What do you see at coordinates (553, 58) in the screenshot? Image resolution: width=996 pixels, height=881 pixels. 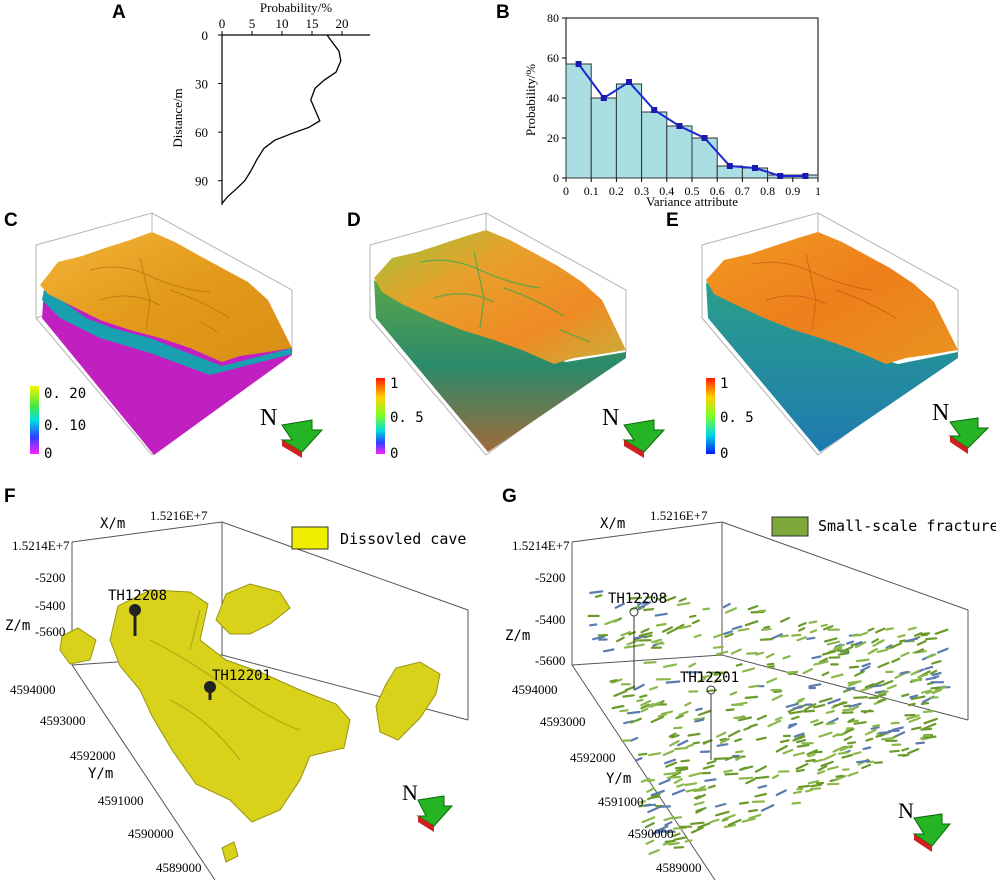 I see `chart-b-y-tick-label-3: 60` at bounding box center [553, 58].